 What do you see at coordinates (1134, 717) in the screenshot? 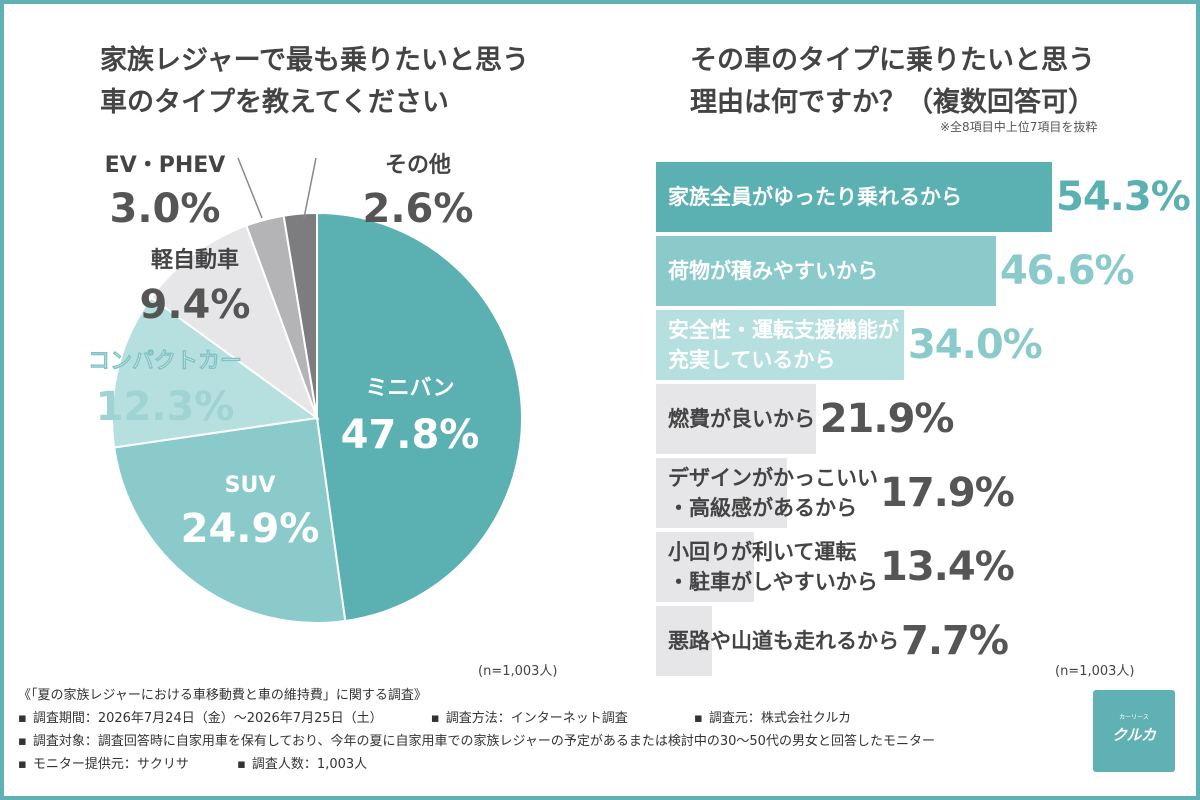
I see `logo-subtext: カーリース` at bounding box center [1134, 717].